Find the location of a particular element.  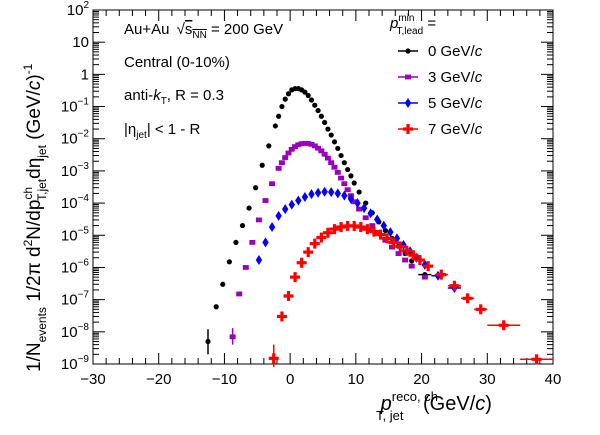

y-tick-label: 1 is located at coordinates (85, 74).